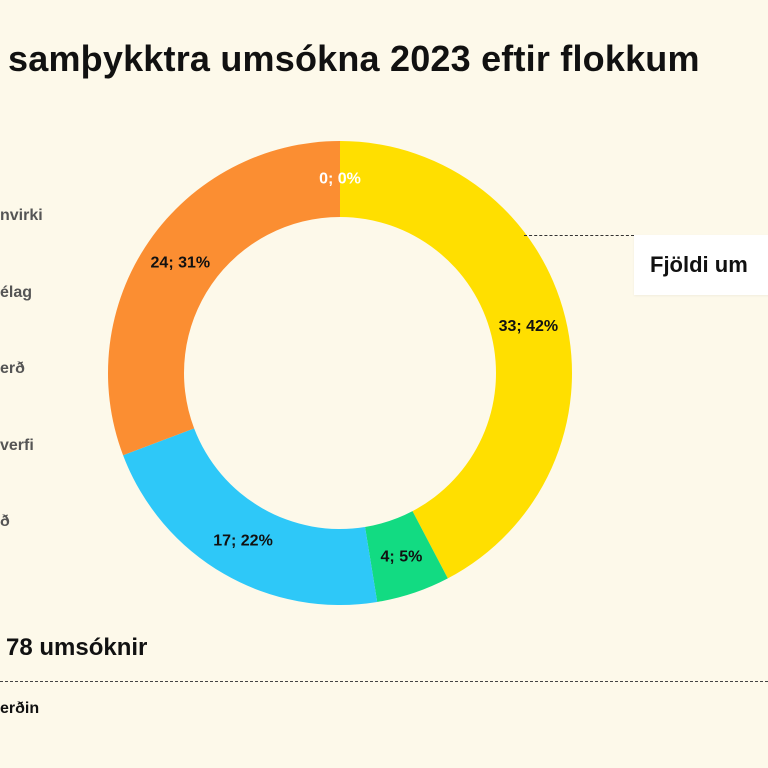  Describe the element at coordinates (17, 445) in the screenshot. I see `legend-item-4: verfi` at that location.